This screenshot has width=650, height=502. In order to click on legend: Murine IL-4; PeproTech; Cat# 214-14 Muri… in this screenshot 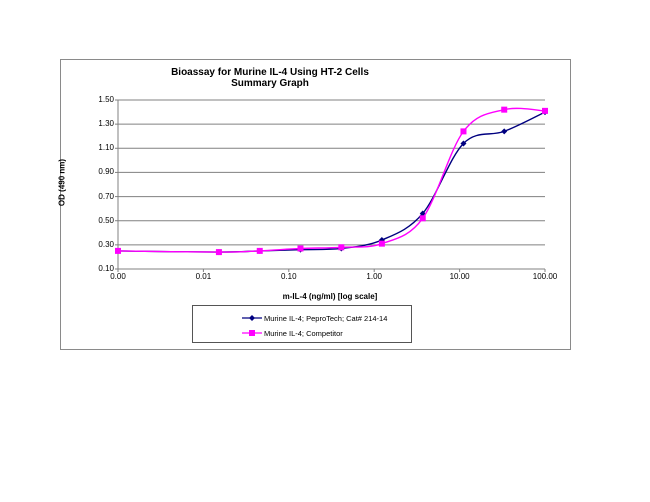, I will do `click(302, 324)`.